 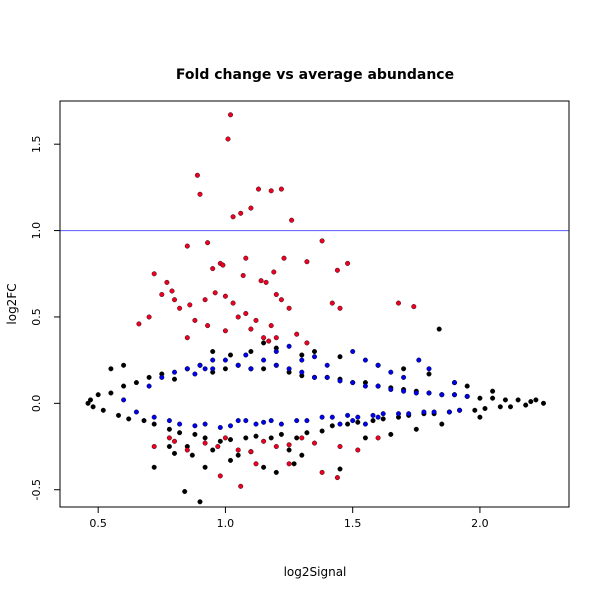 What do you see at coordinates (45, 317) in the screenshot?
I see `y-axis: -0.5 0.0 0.5 1.0 1.5` at bounding box center [45, 317].